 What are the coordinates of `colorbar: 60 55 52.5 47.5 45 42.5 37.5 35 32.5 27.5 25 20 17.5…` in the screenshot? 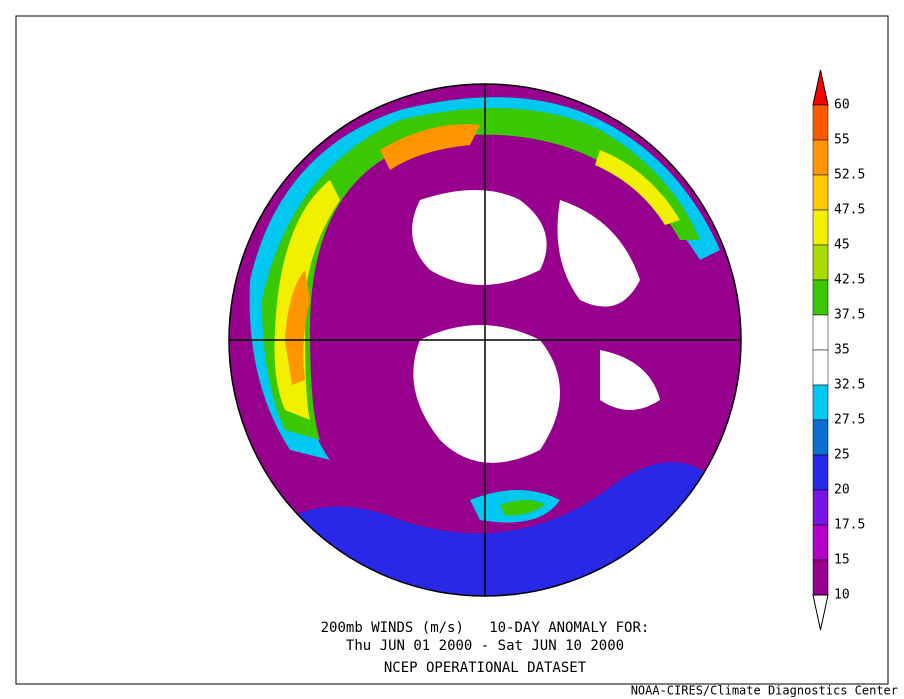 It's located at (838, 350).